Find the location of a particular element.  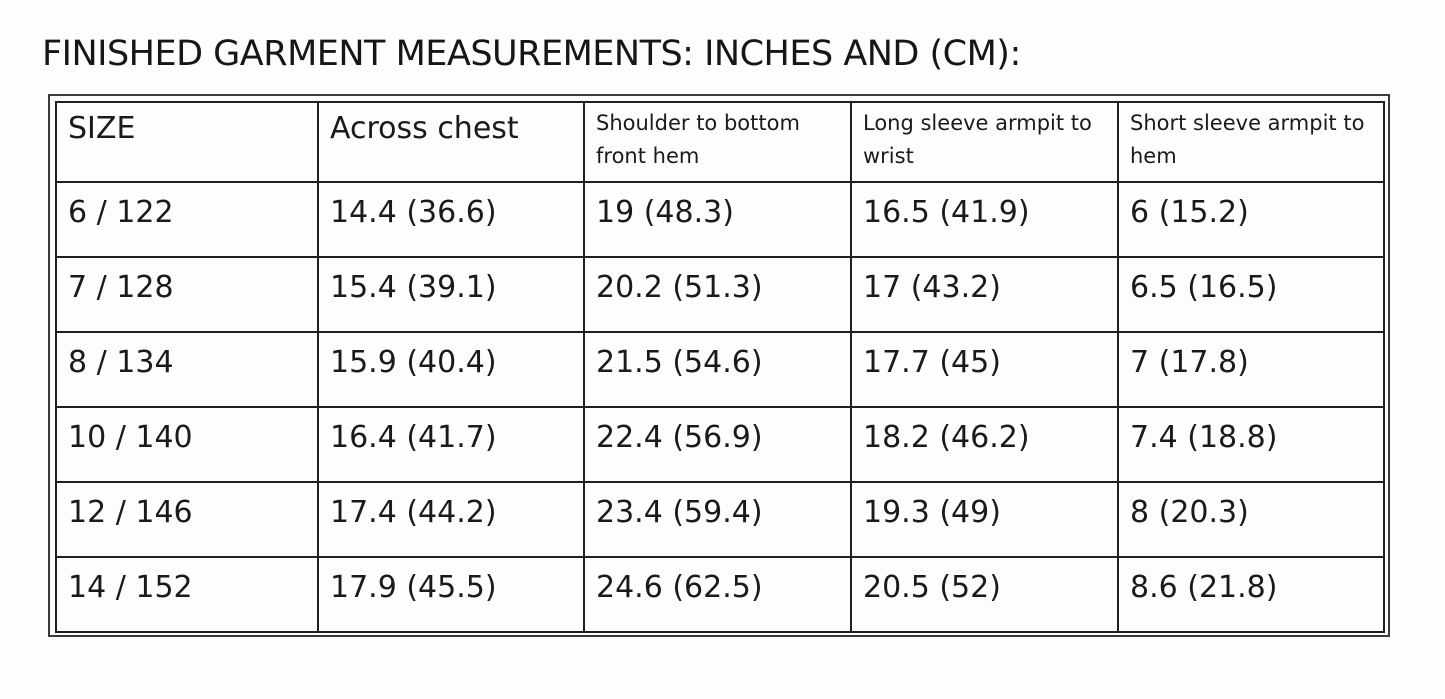

cell-long-sleeve: 17.7 (45) is located at coordinates (984, 369).